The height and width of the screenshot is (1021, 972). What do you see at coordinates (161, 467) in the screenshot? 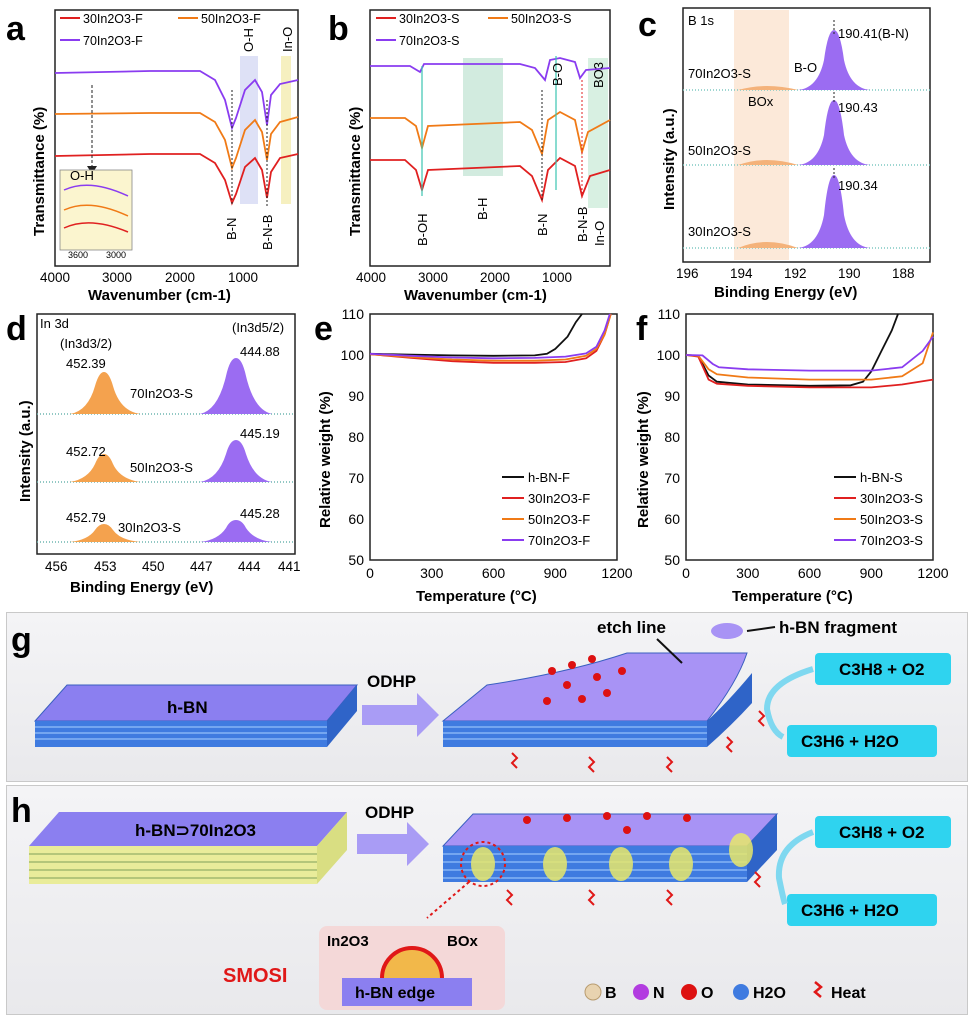
I see `sample-label-d-50: 50In2O3-S` at bounding box center [161, 467].